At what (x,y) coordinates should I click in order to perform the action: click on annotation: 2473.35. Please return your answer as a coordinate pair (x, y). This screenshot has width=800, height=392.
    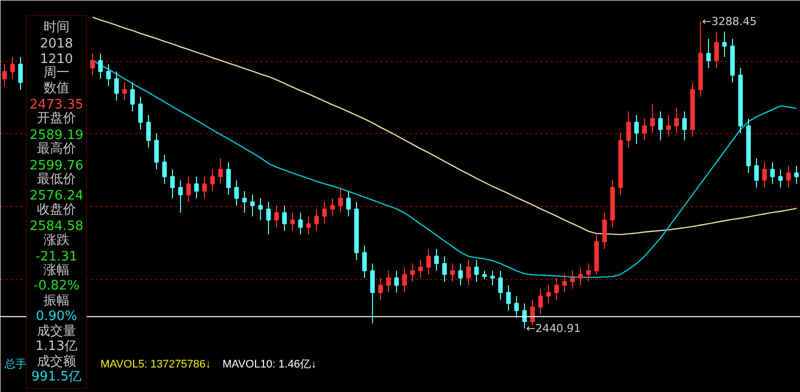
    Looking at the image, I should click on (57, 105).